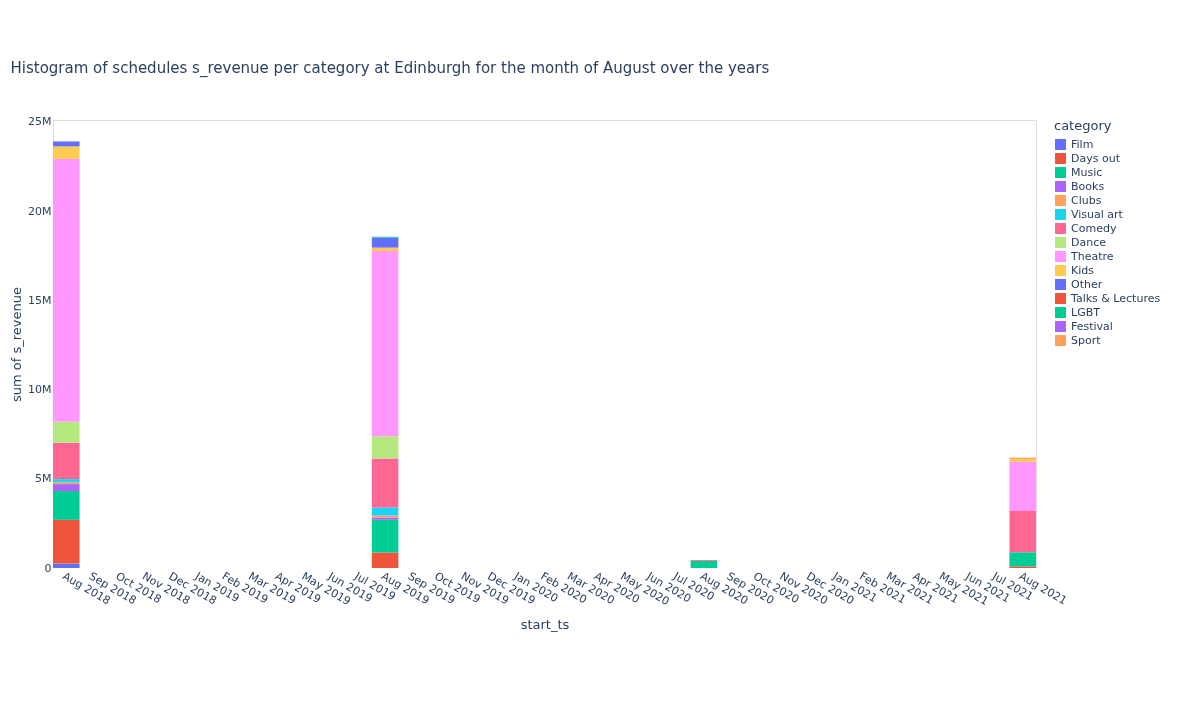 The image size is (1200, 716). I want to click on legend-label: Dance, so click(1089, 242).